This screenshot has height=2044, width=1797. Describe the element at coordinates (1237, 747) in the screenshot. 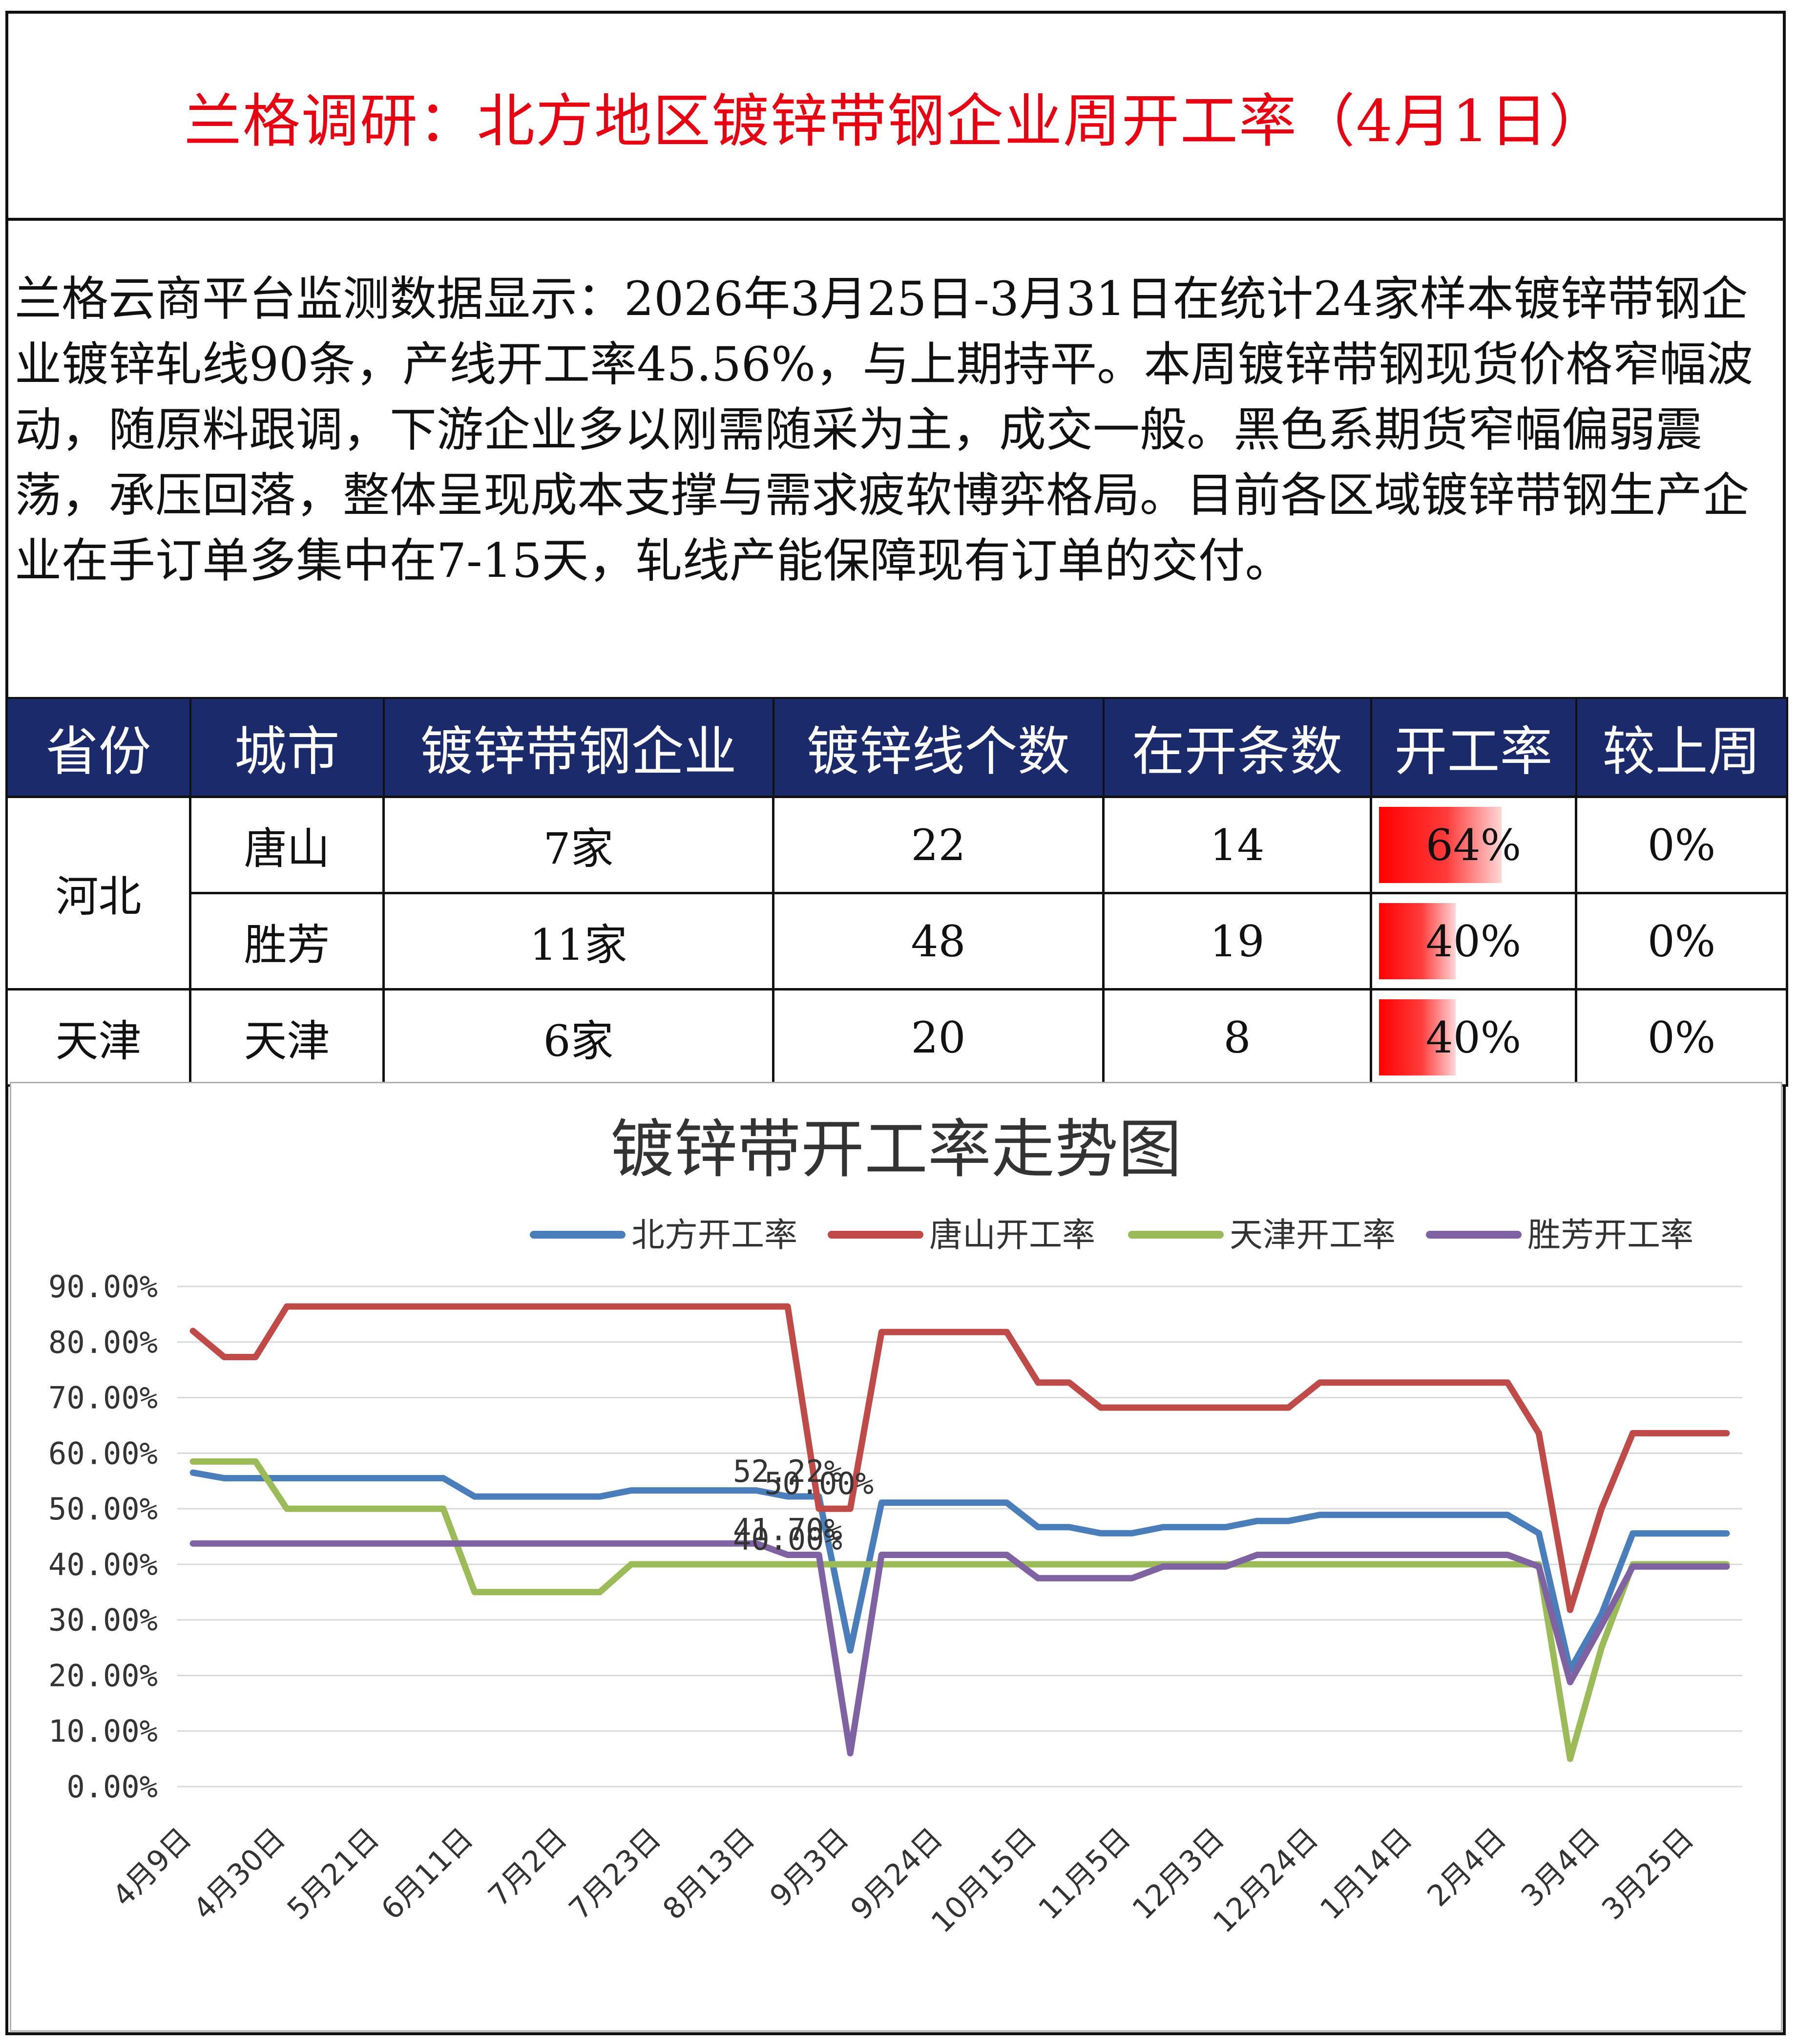

I see `header-running: 在开条数` at that location.